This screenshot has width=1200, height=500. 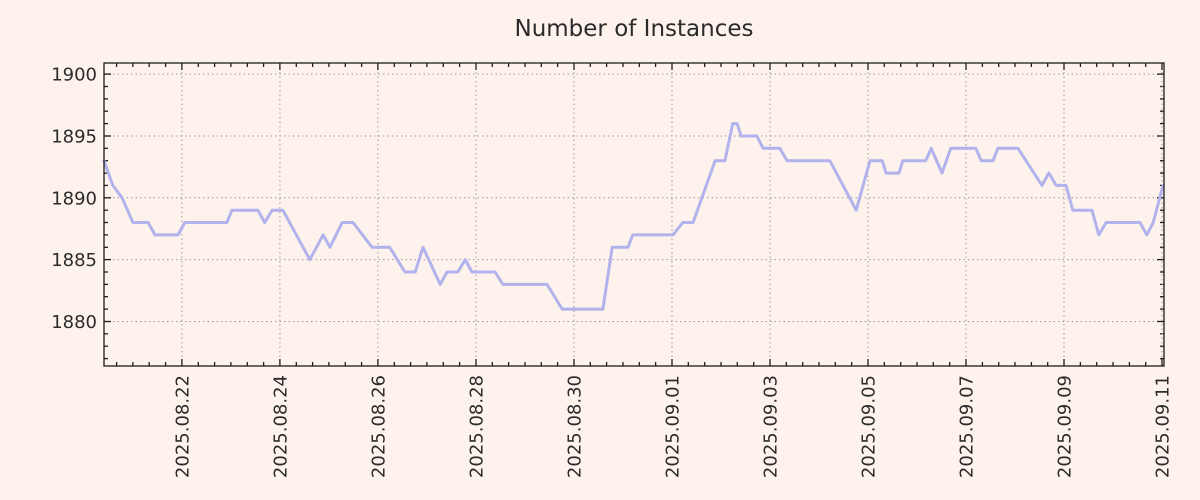 What do you see at coordinates (74, 75) in the screenshot?
I see `y-tick-label: 1900` at bounding box center [74, 75].